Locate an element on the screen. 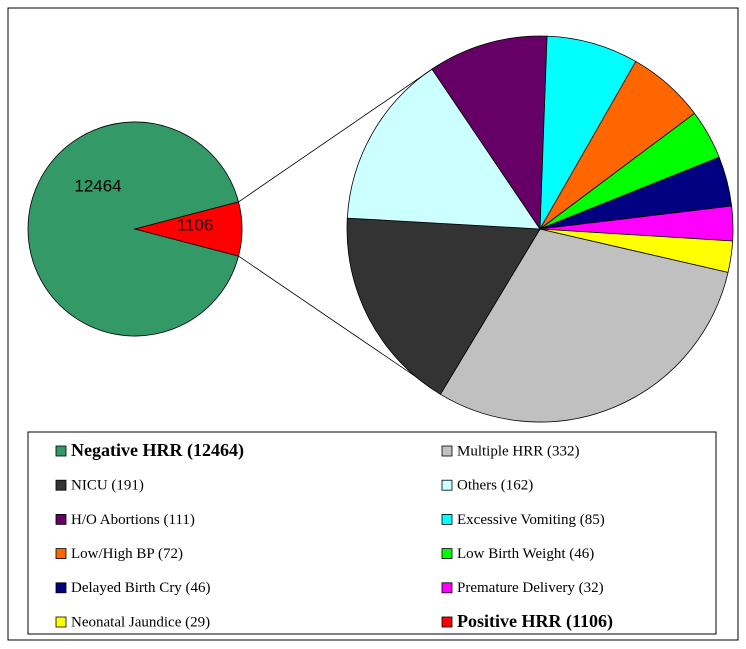 This screenshot has height=649, width=746. legend-label: Low Birth Weight (46) is located at coordinates (525, 554).